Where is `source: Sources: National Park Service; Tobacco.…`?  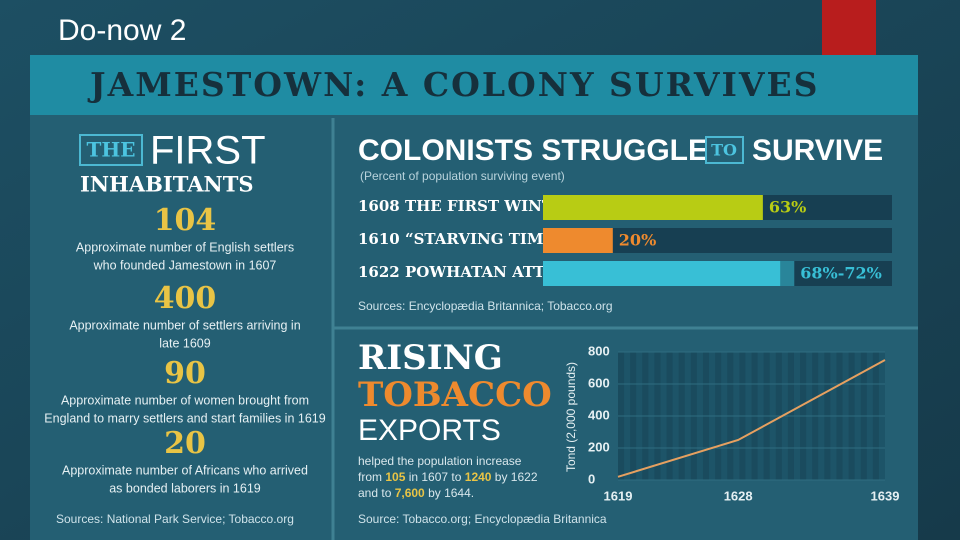 source: Sources: National Park Service; Tobacco.… is located at coordinates (175, 519).